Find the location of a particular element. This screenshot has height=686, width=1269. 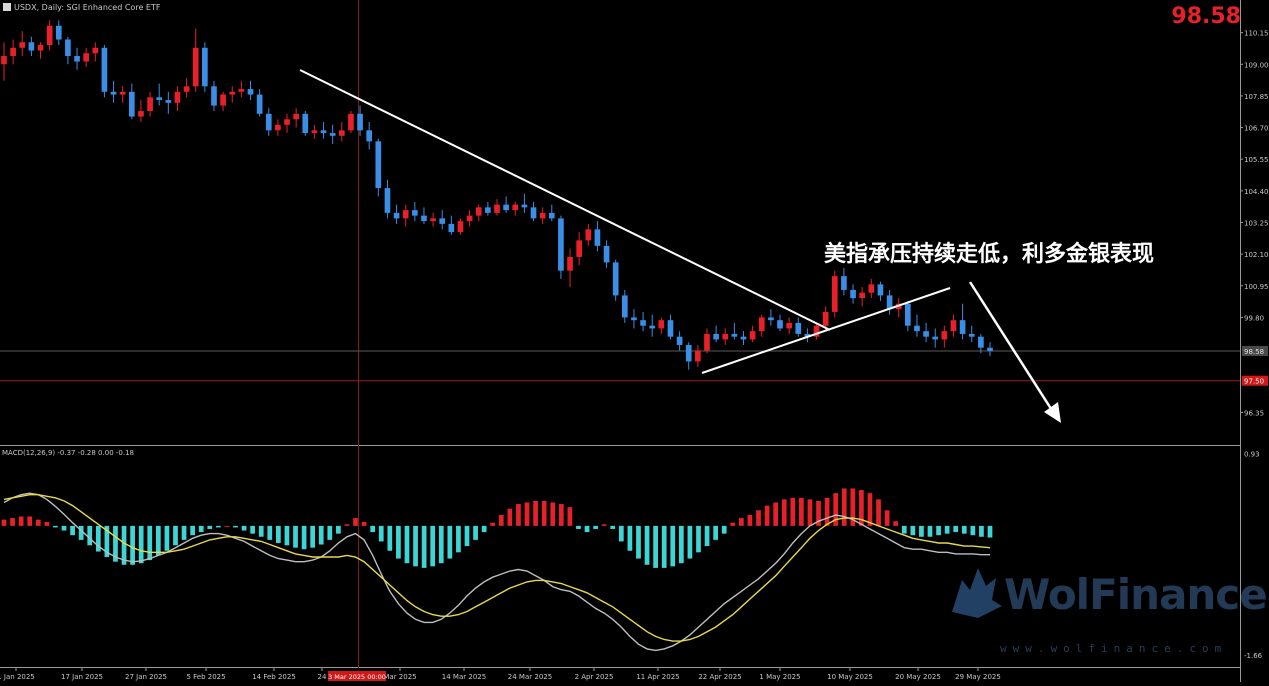

price-axis-label: 104.40 is located at coordinates (1256, 192).